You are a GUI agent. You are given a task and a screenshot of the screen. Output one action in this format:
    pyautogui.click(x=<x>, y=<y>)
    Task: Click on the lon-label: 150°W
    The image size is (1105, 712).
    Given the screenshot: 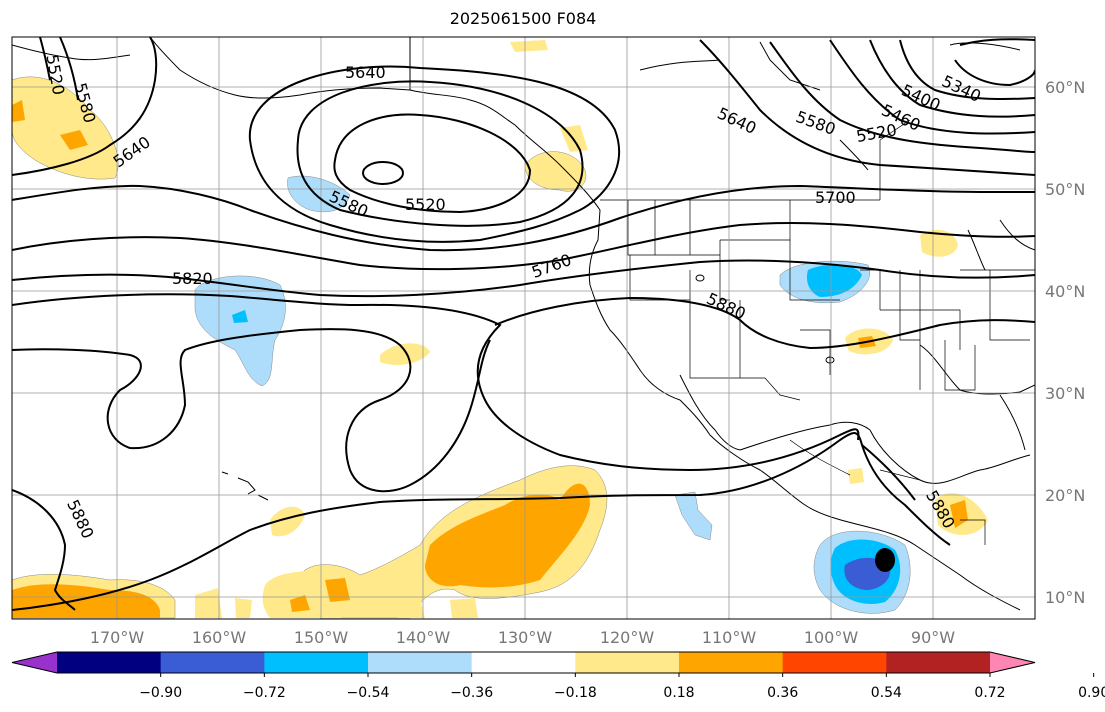 What is the action you would take?
    pyautogui.click(x=321, y=637)
    